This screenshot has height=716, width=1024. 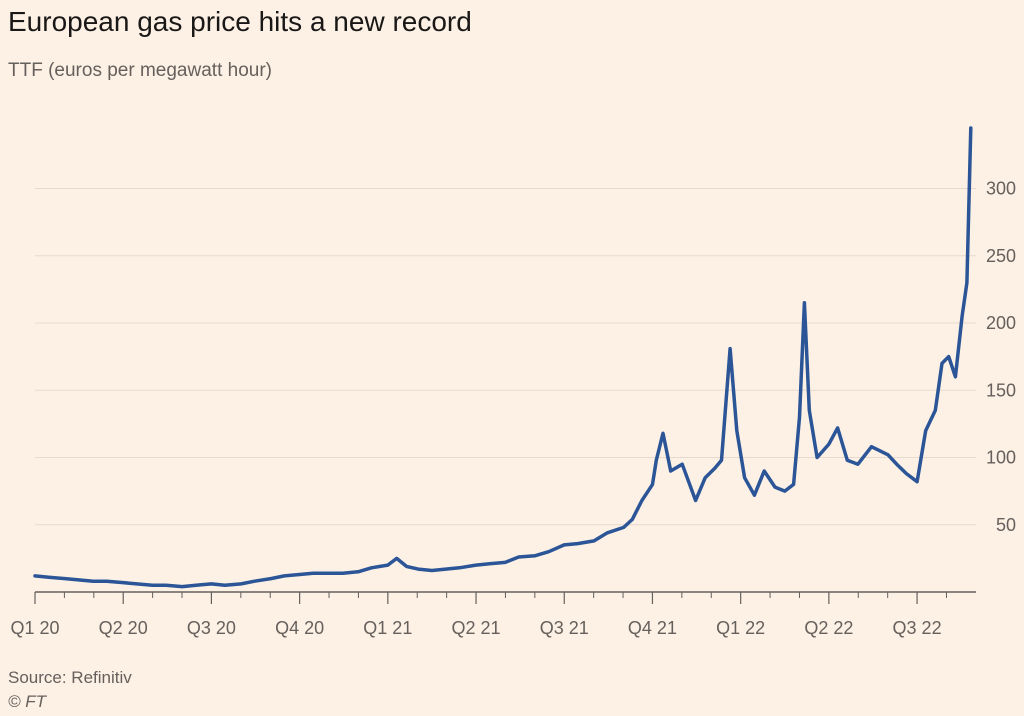 I want to click on y-tick-label: 100, so click(x=1001, y=458).